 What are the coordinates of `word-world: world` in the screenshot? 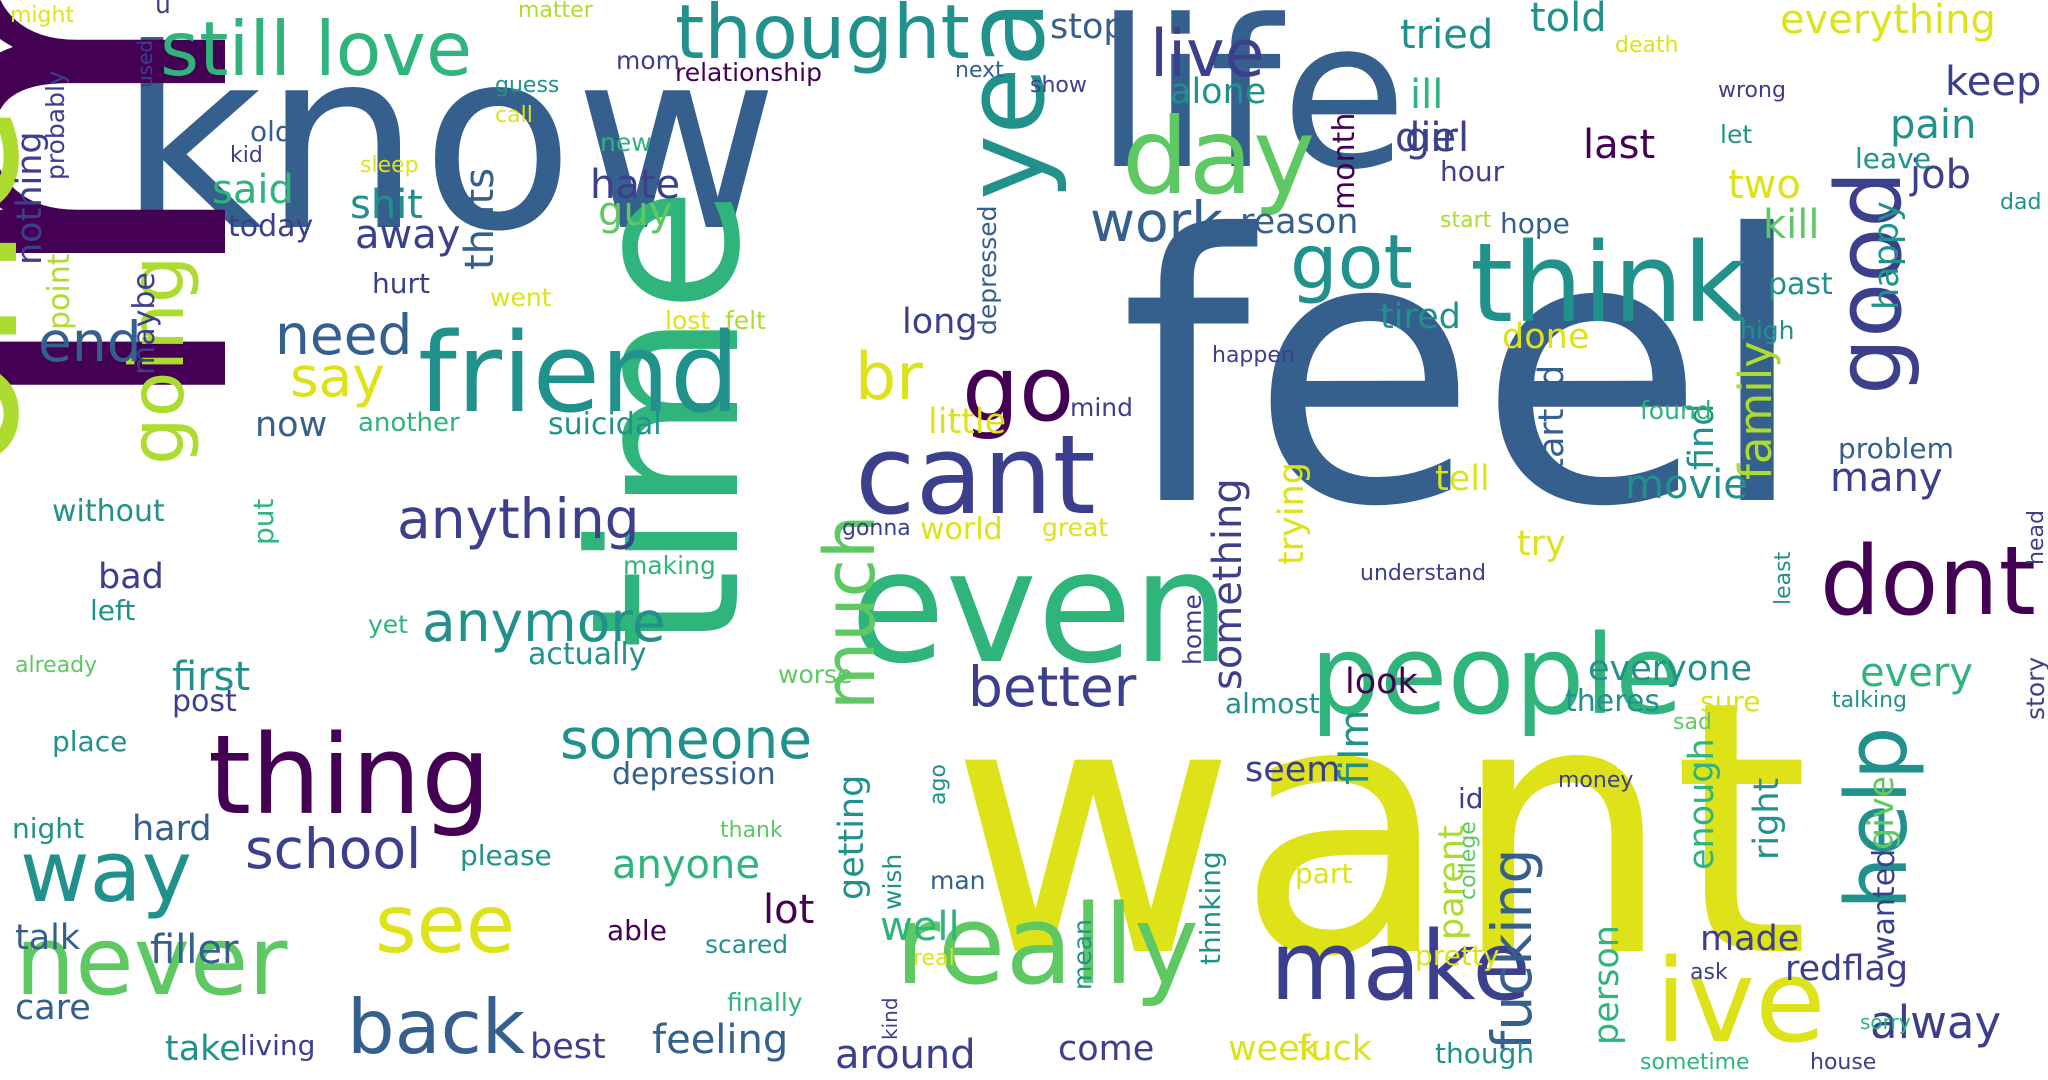 It's located at (961, 529).